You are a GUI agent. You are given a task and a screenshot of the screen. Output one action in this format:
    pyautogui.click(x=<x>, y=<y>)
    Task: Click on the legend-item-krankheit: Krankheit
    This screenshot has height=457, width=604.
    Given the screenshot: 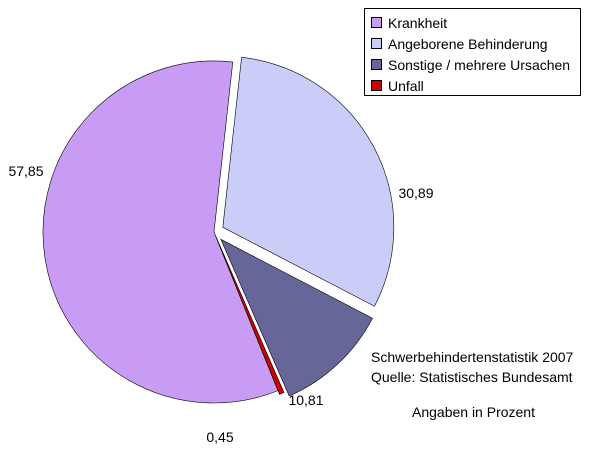 What is the action you would take?
    pyautogui.click(x=472, y=22)
    